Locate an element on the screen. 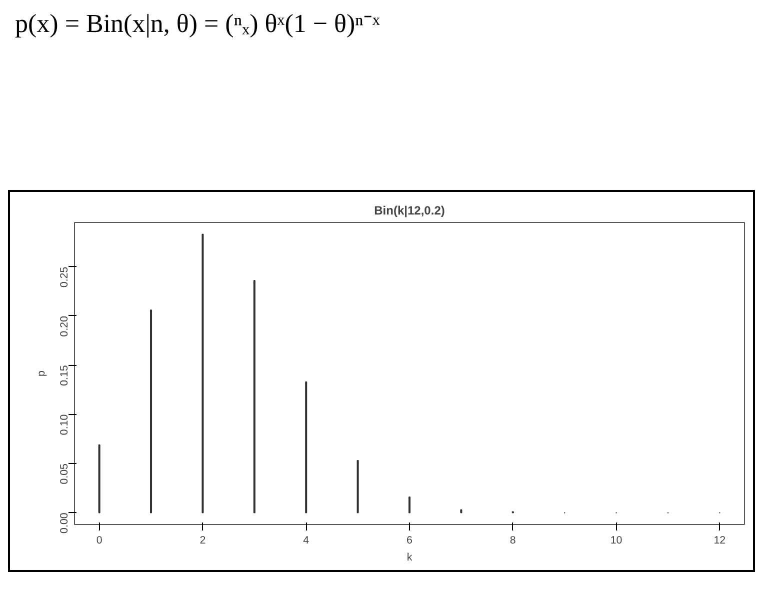 Image resolution: width=765 pixels, height=596 pixels. y-tick-label: 0.05 is located at coordinates (64, 473).